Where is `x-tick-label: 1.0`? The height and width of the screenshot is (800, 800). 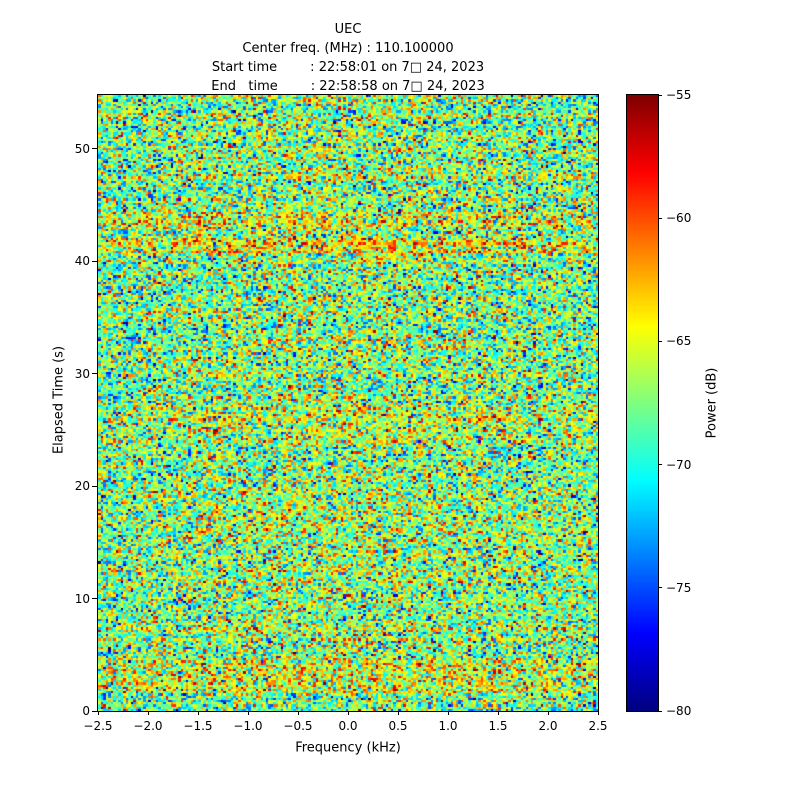 x-tick-label: 1.0 is located at coordinates (448, 726).